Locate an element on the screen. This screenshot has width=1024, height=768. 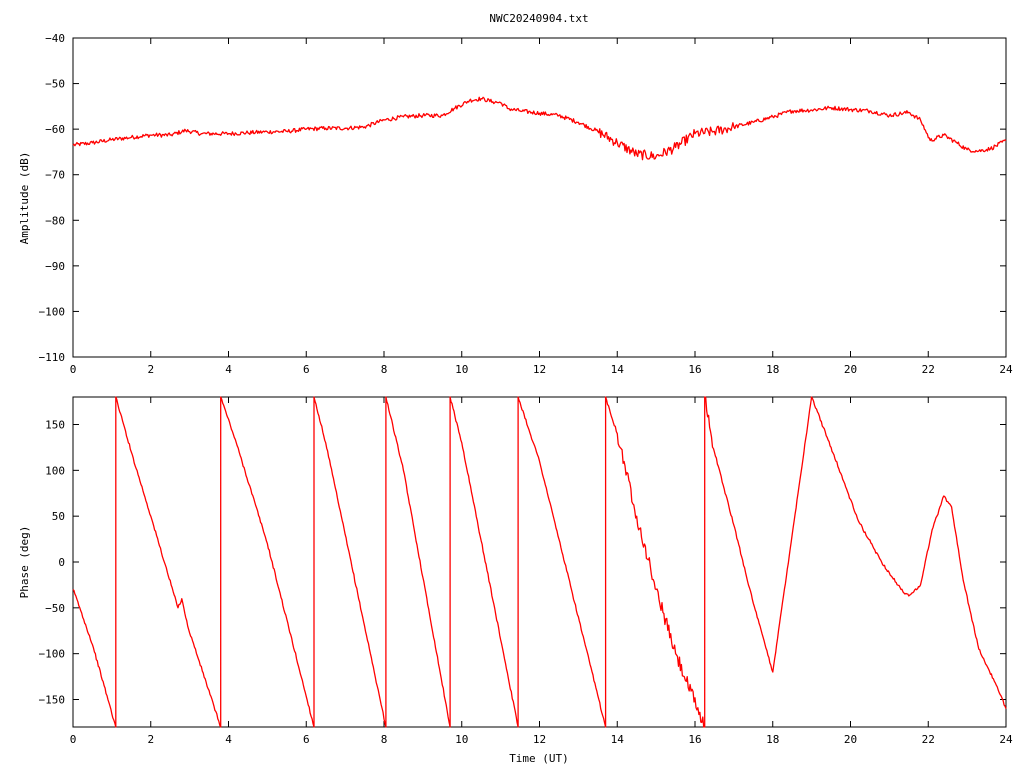
amplitude-x-tick-label: 22 is located at coordinates (928, 369).